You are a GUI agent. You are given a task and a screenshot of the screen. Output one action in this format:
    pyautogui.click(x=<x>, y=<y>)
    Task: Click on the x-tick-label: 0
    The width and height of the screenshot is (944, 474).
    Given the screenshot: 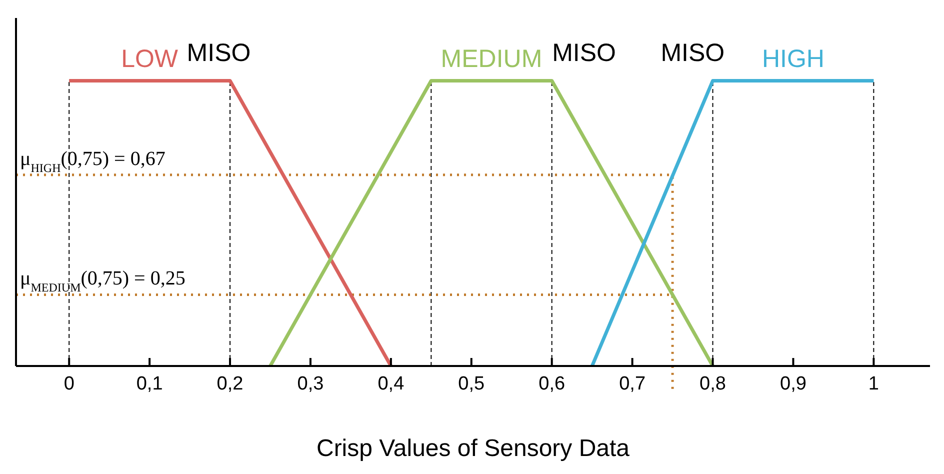 What is the action you would take?
    pyautogui.click(x=69, y=383)
    